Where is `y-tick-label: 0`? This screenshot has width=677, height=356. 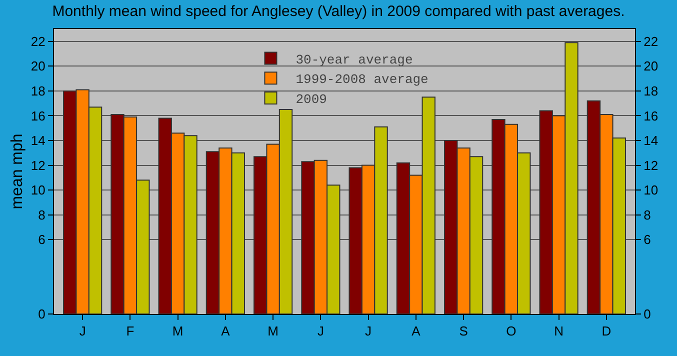 y-tick-label: 0 is located at coordinates (42, 314).